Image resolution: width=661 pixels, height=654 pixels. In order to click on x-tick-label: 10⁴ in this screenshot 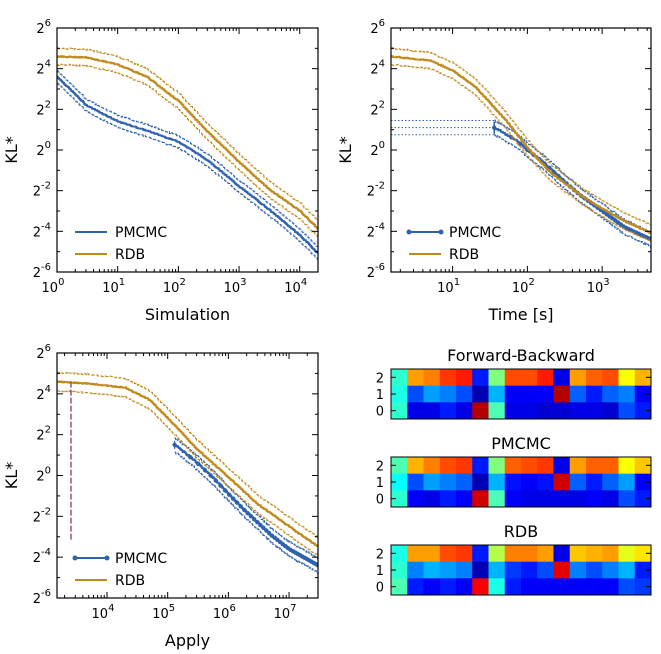, I will do `click(295, 286)`.